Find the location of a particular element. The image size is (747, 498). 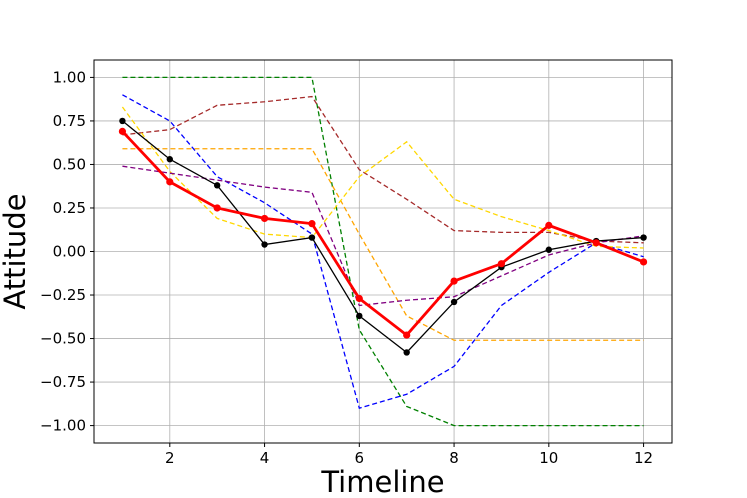

x-tick-label: 2 is located at coordinates (170, 458).